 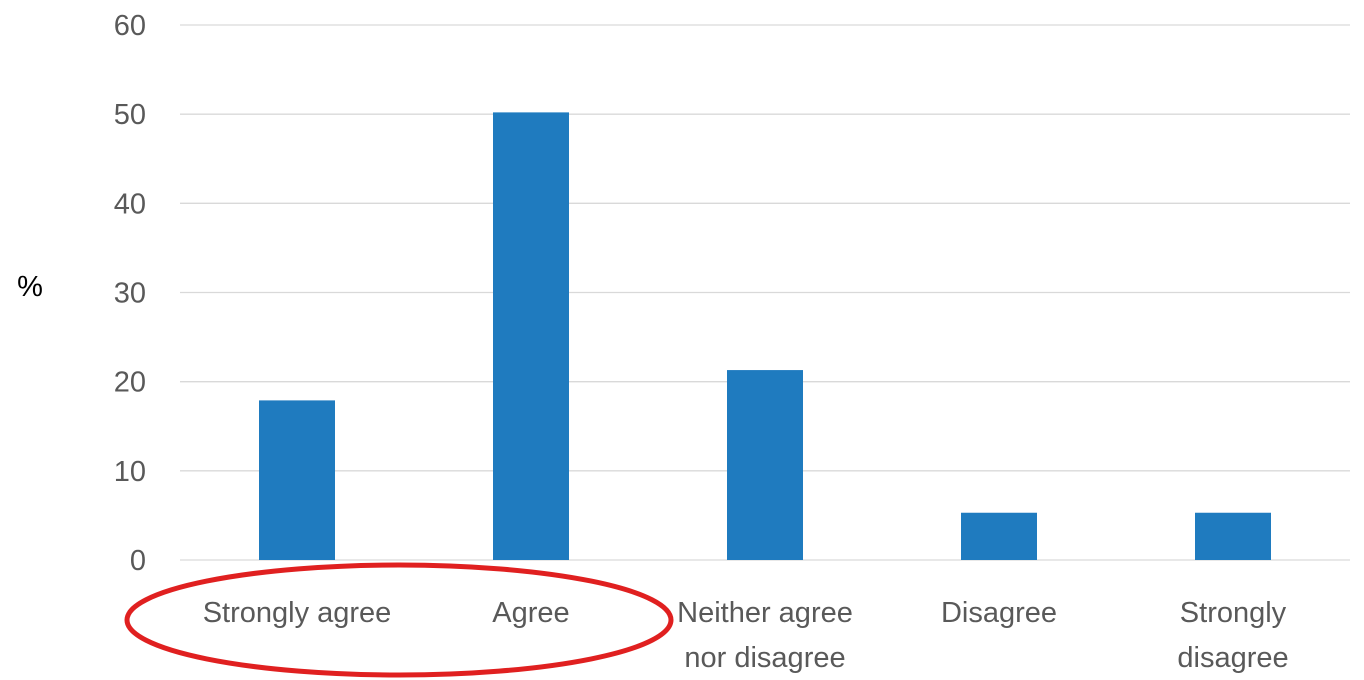 What do you see at coordinates (765, 613) in the screenshot?
I see `x-tick-label-line: Neither agree` at bounding box center [765, 613].